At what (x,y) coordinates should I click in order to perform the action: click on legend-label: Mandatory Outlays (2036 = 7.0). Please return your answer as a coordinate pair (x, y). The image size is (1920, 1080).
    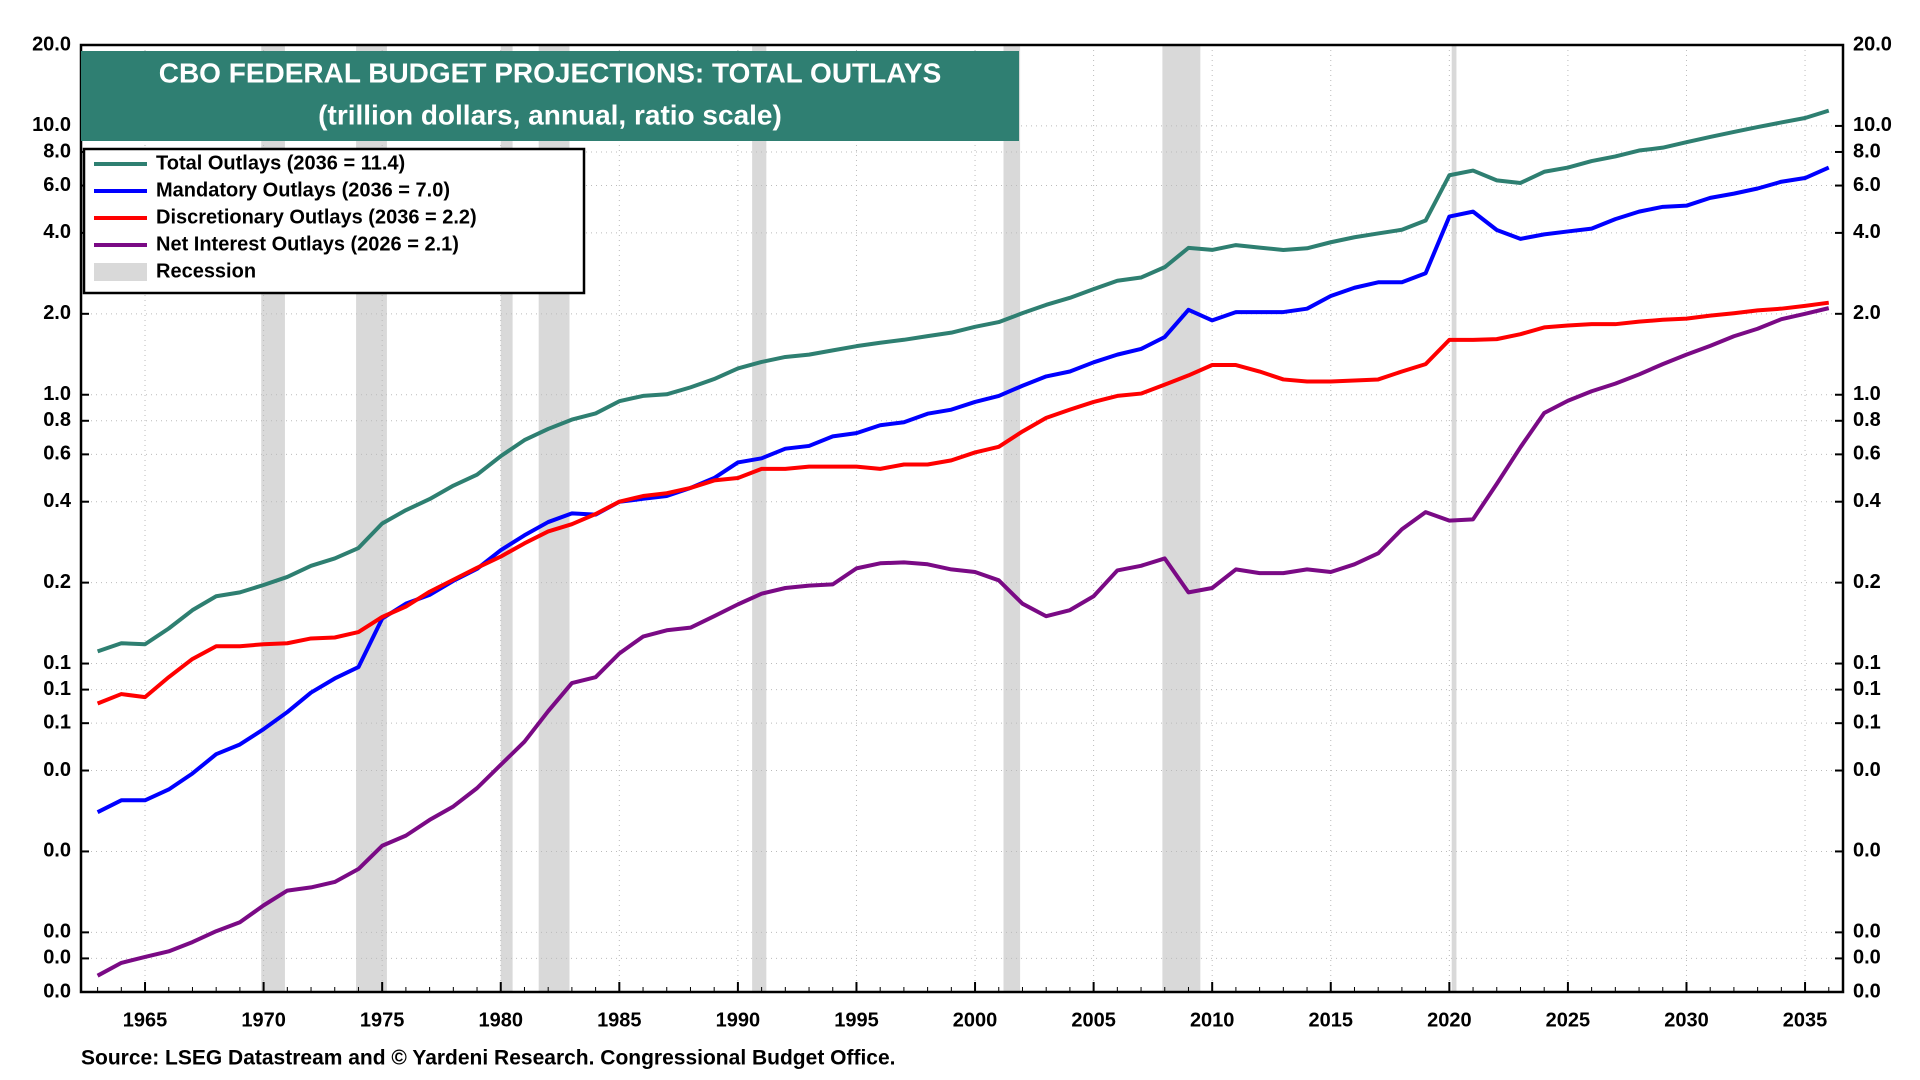
    Looking at the image, I should click on (303, 190).